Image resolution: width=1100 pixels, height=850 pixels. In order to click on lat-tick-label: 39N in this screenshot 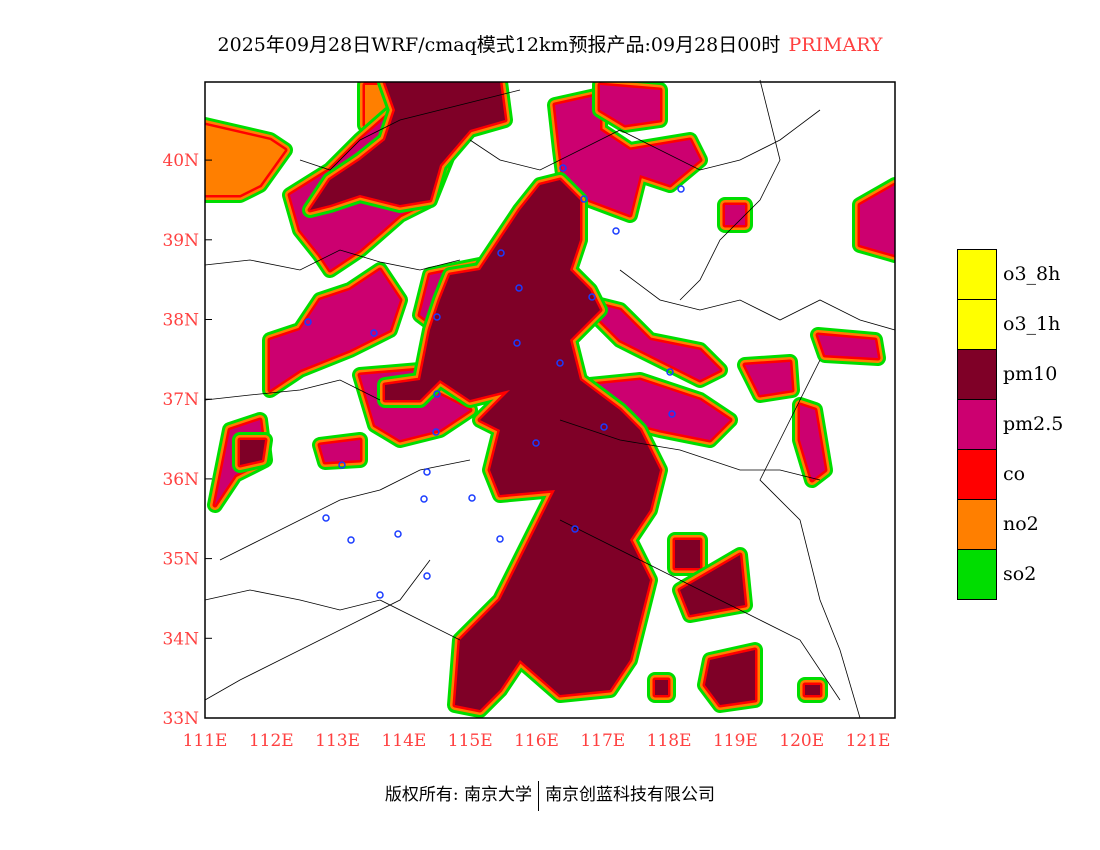, I will do `click(180, 241)`.